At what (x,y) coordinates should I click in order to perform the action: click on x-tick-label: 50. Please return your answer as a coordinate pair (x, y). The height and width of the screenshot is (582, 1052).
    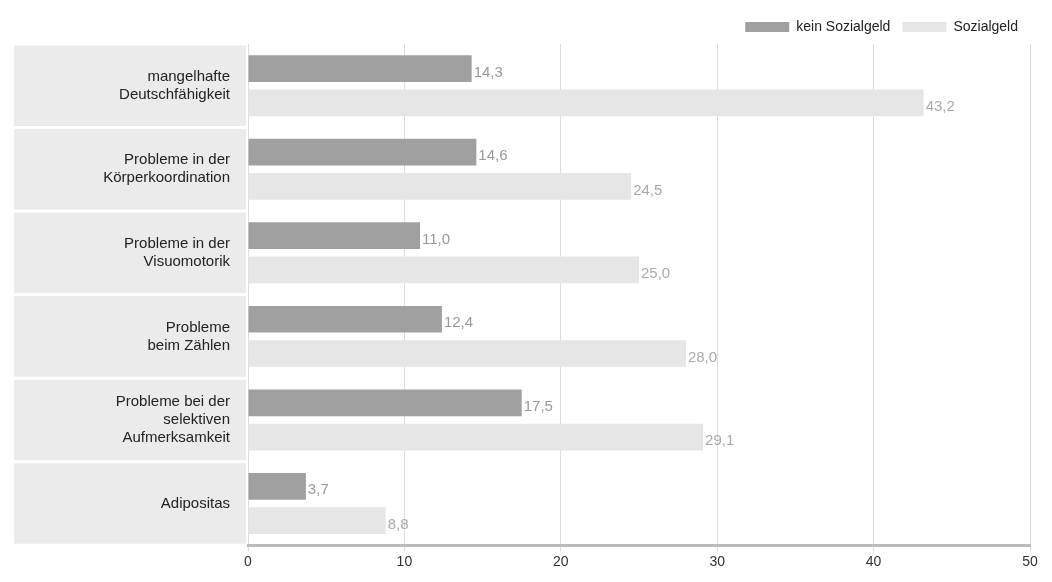
    Looking at the image, I should click on (1030, 561).